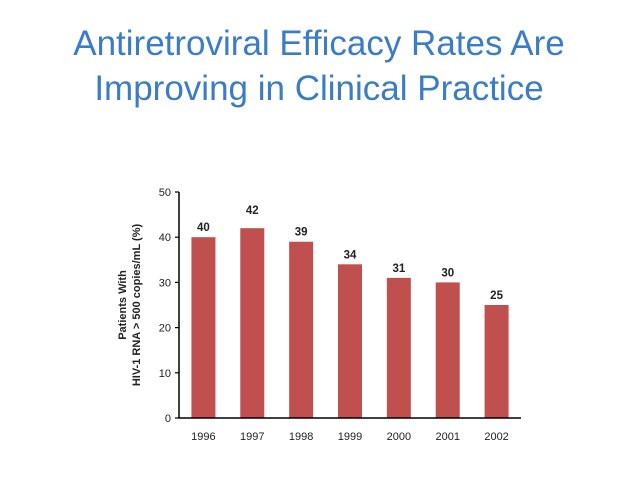  What do you see at coordinates (165, 329) in the screenshot?
I see `y-tick-label: 20` at bounding box center [165, 329].